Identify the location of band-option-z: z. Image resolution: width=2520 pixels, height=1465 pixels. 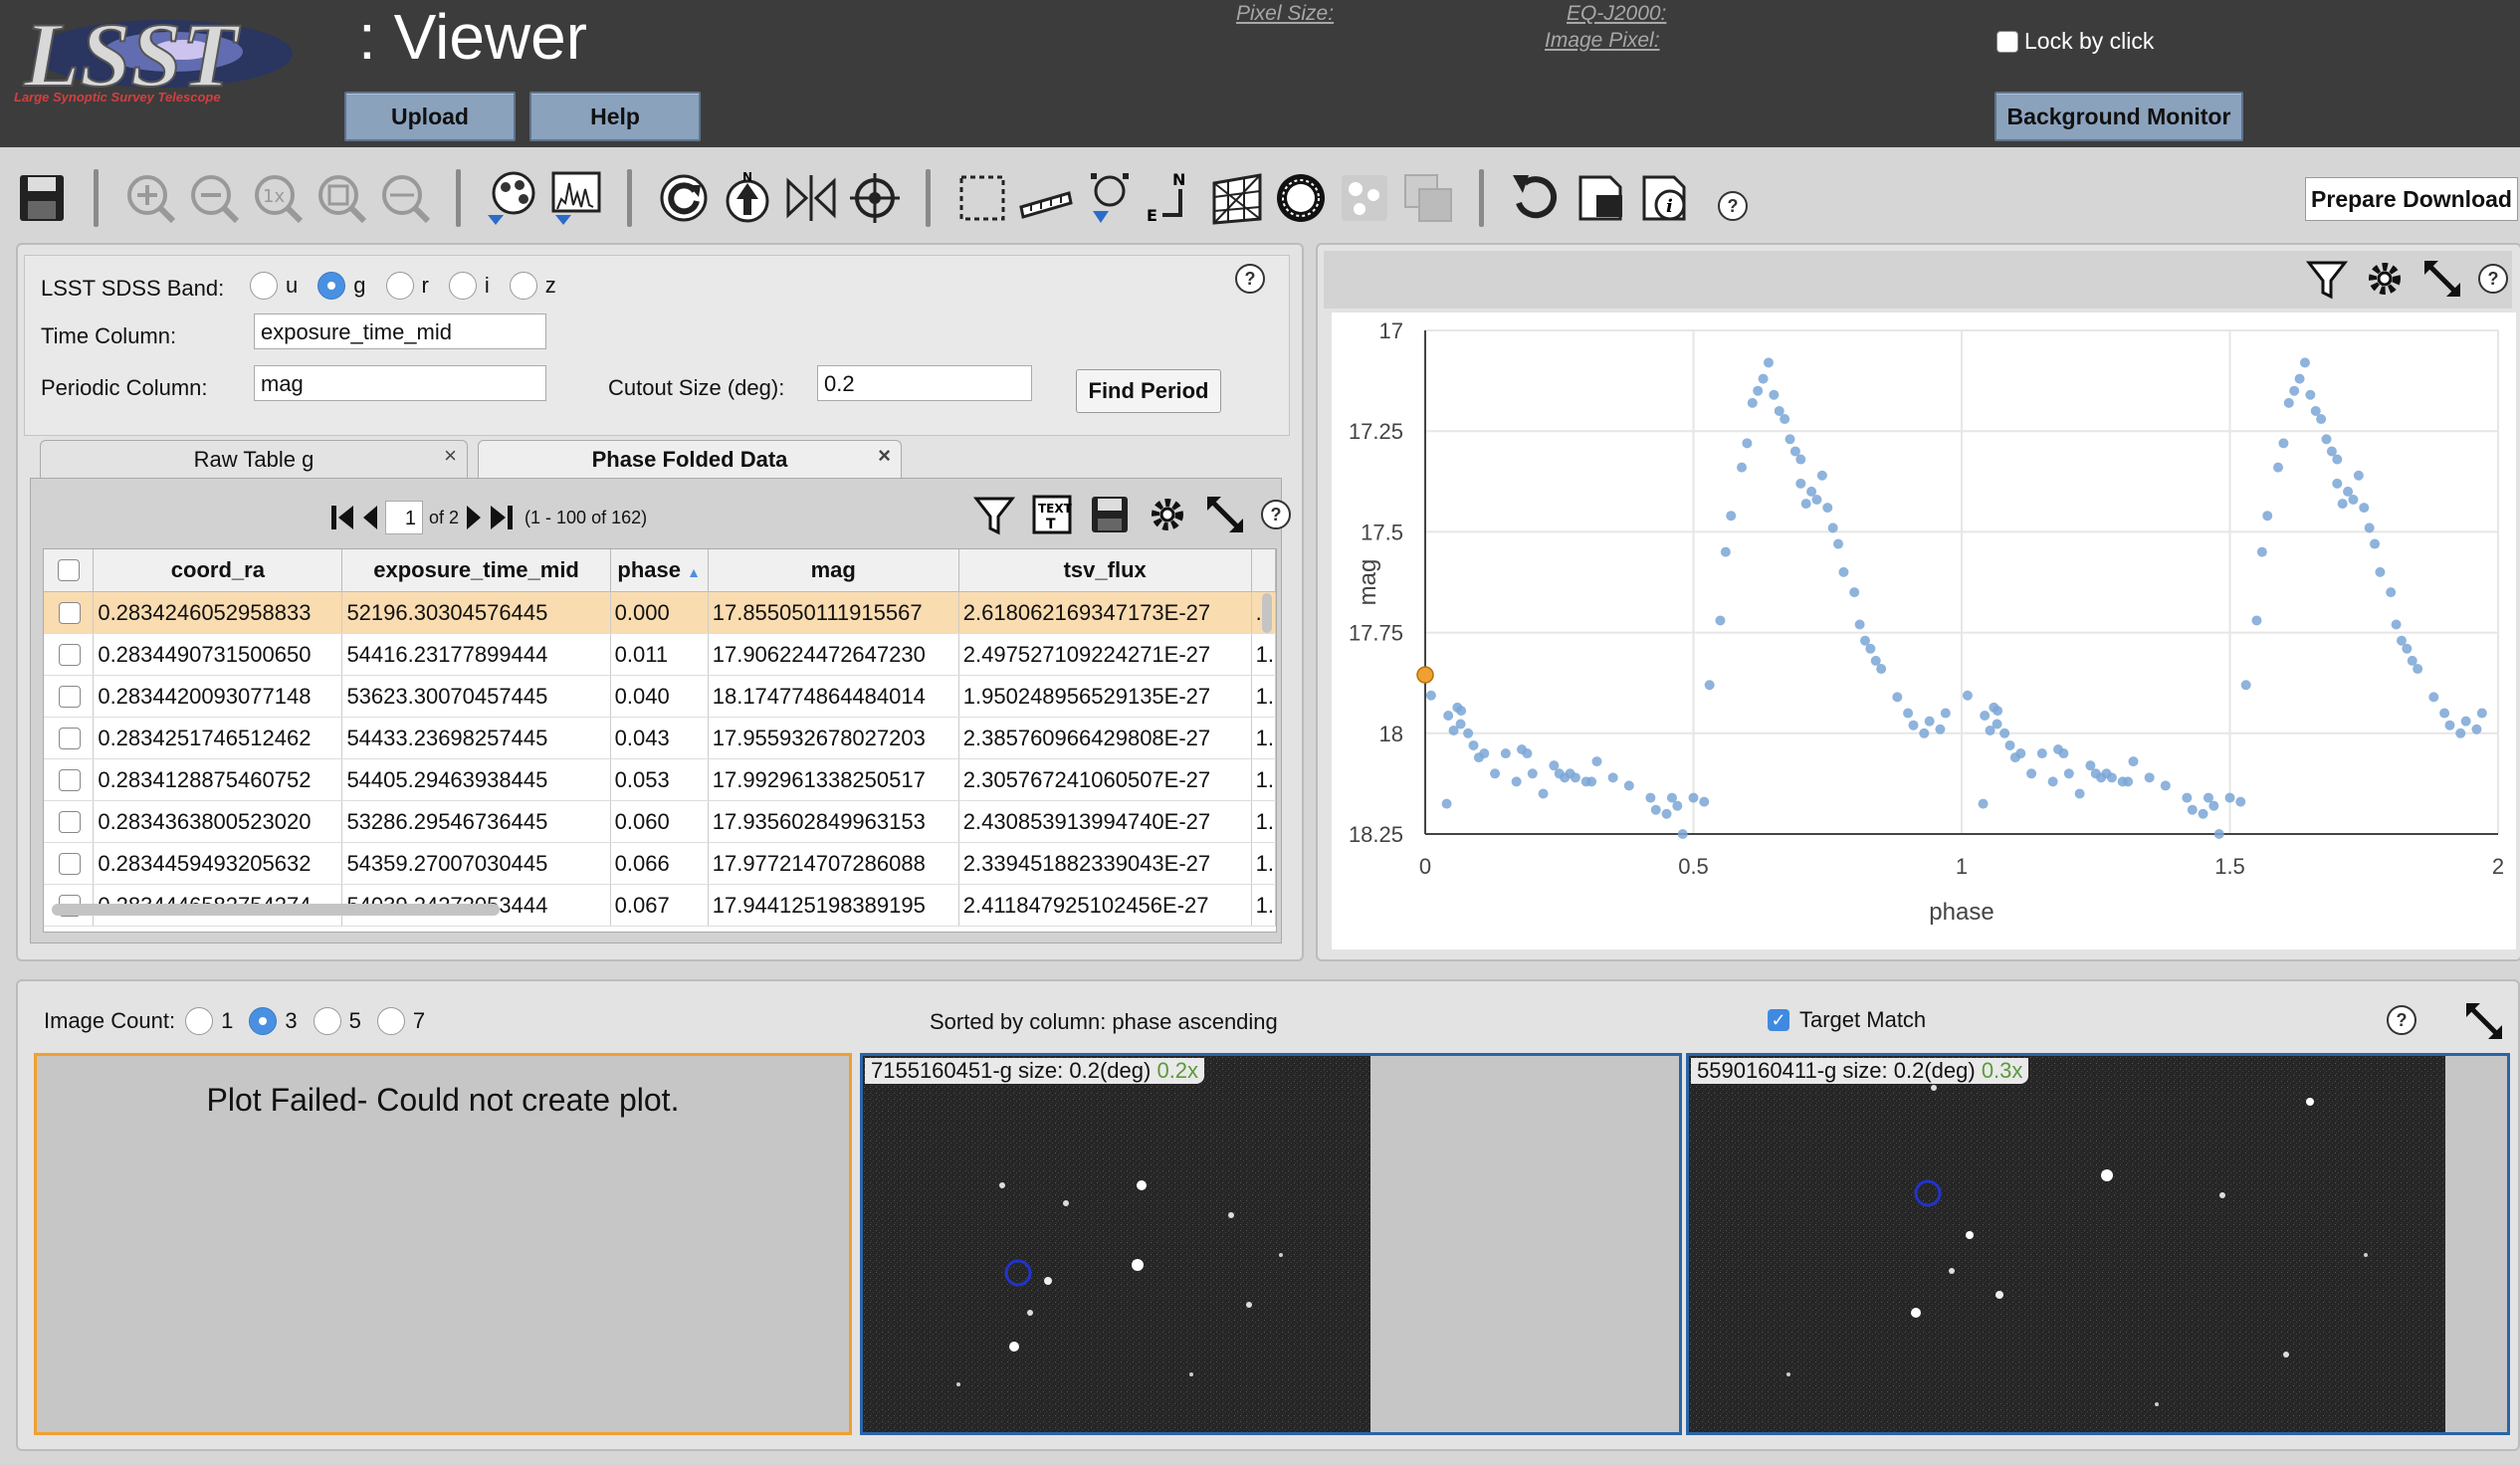
(532, 286).